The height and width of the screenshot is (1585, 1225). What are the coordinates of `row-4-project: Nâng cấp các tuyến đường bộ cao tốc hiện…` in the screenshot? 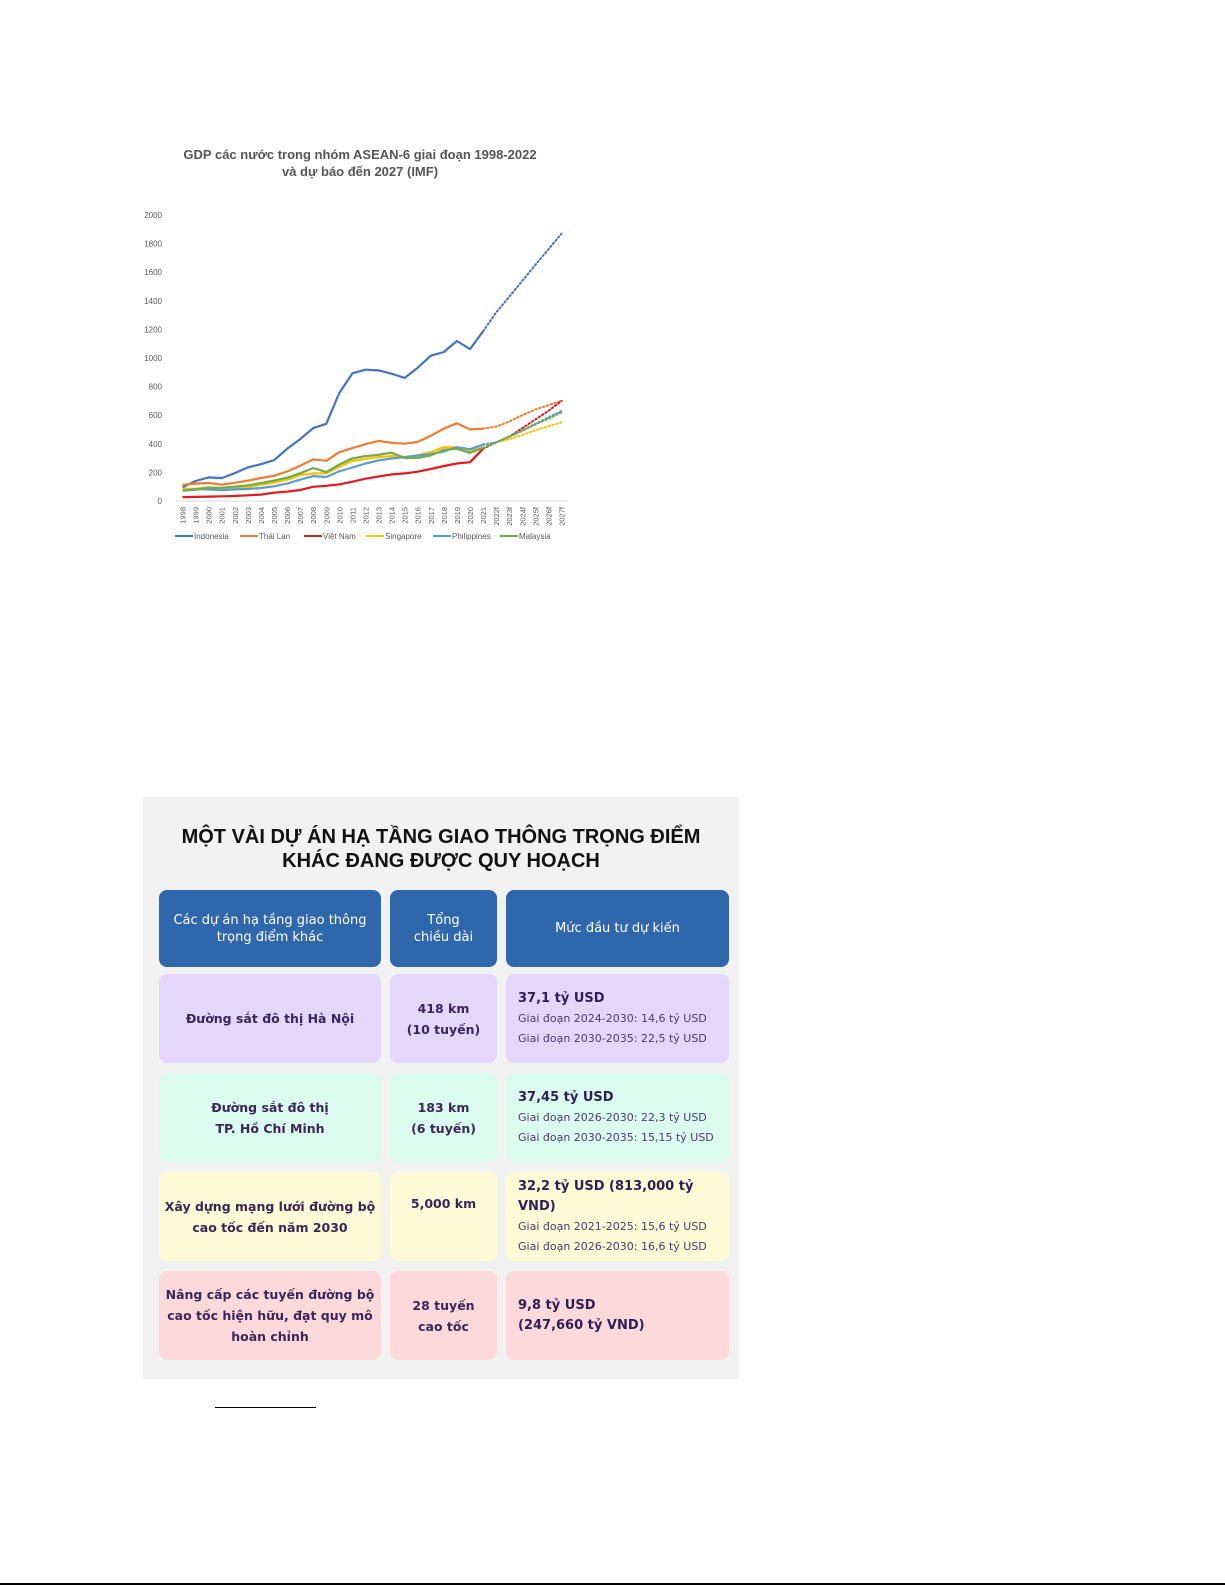 It's located at (270, 1315).